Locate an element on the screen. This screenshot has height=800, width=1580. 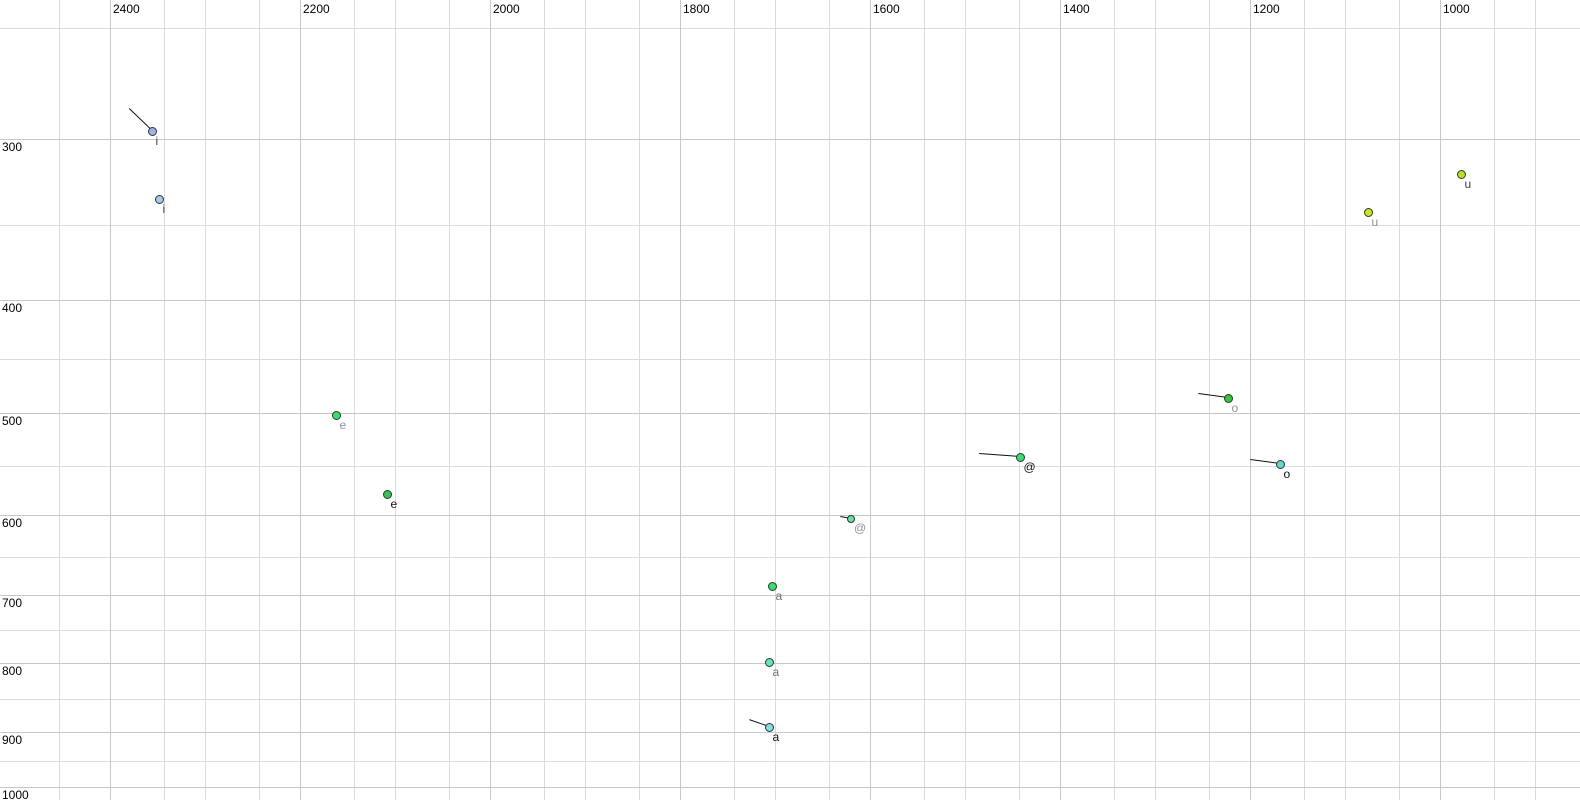
x-tick-label: 1000 is located at coordinates (1456, 9).